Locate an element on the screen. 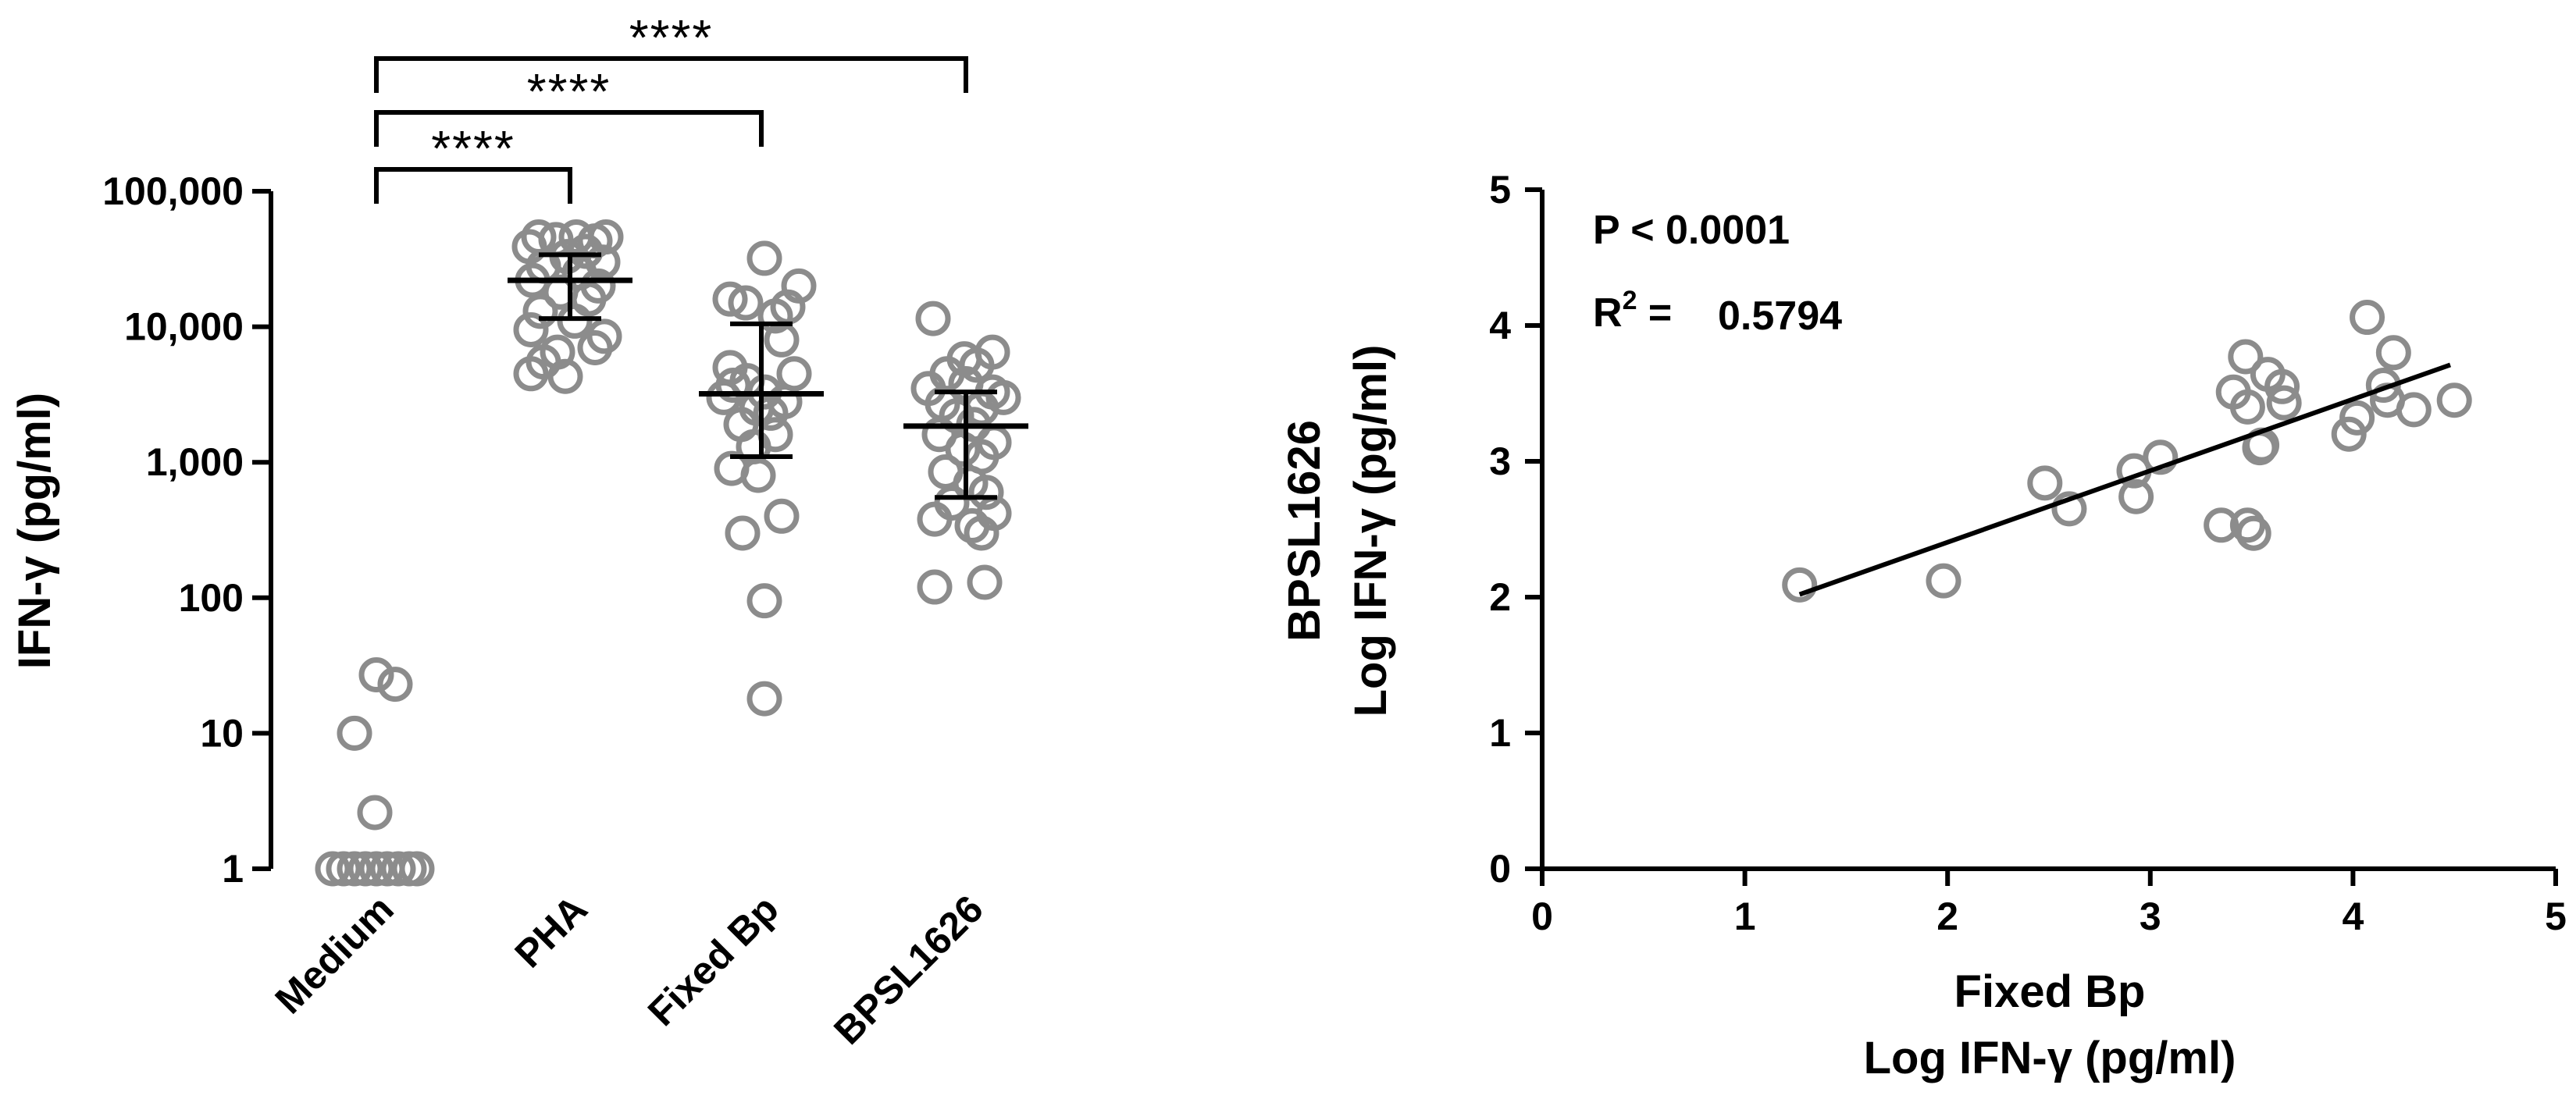 The width and height of the screenshot is (2576, 1117). left-y-tick-label: 1,000 is located at coordinates (195, 462).